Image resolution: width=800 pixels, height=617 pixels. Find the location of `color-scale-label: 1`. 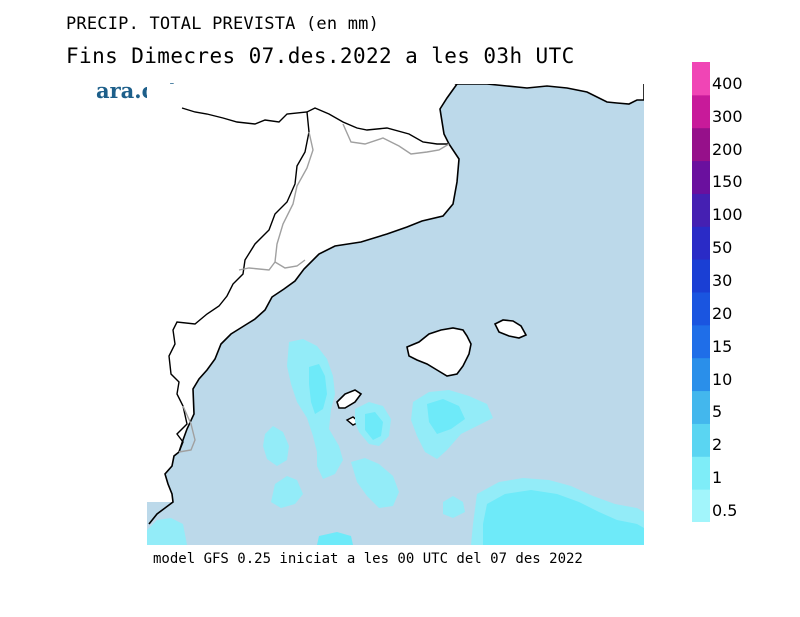

color-scale-label: 1 is located at coordinates (717, 478).